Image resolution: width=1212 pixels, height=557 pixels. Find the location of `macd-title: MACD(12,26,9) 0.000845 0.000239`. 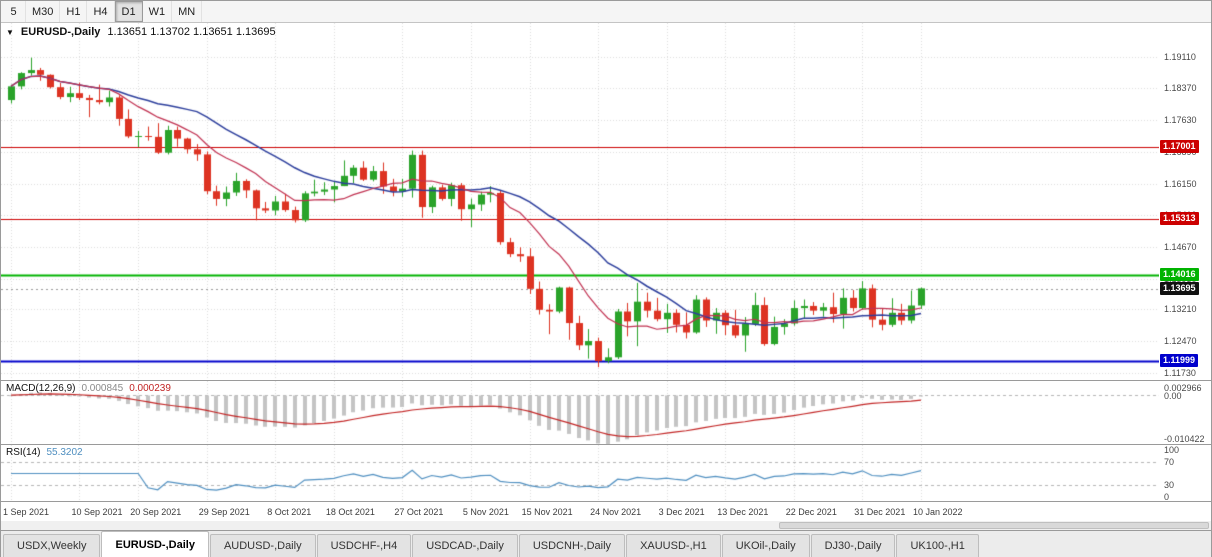

macd-title: MACD(12,26,9) 0.000845 0.000239 is located at coordinates (88, 388).